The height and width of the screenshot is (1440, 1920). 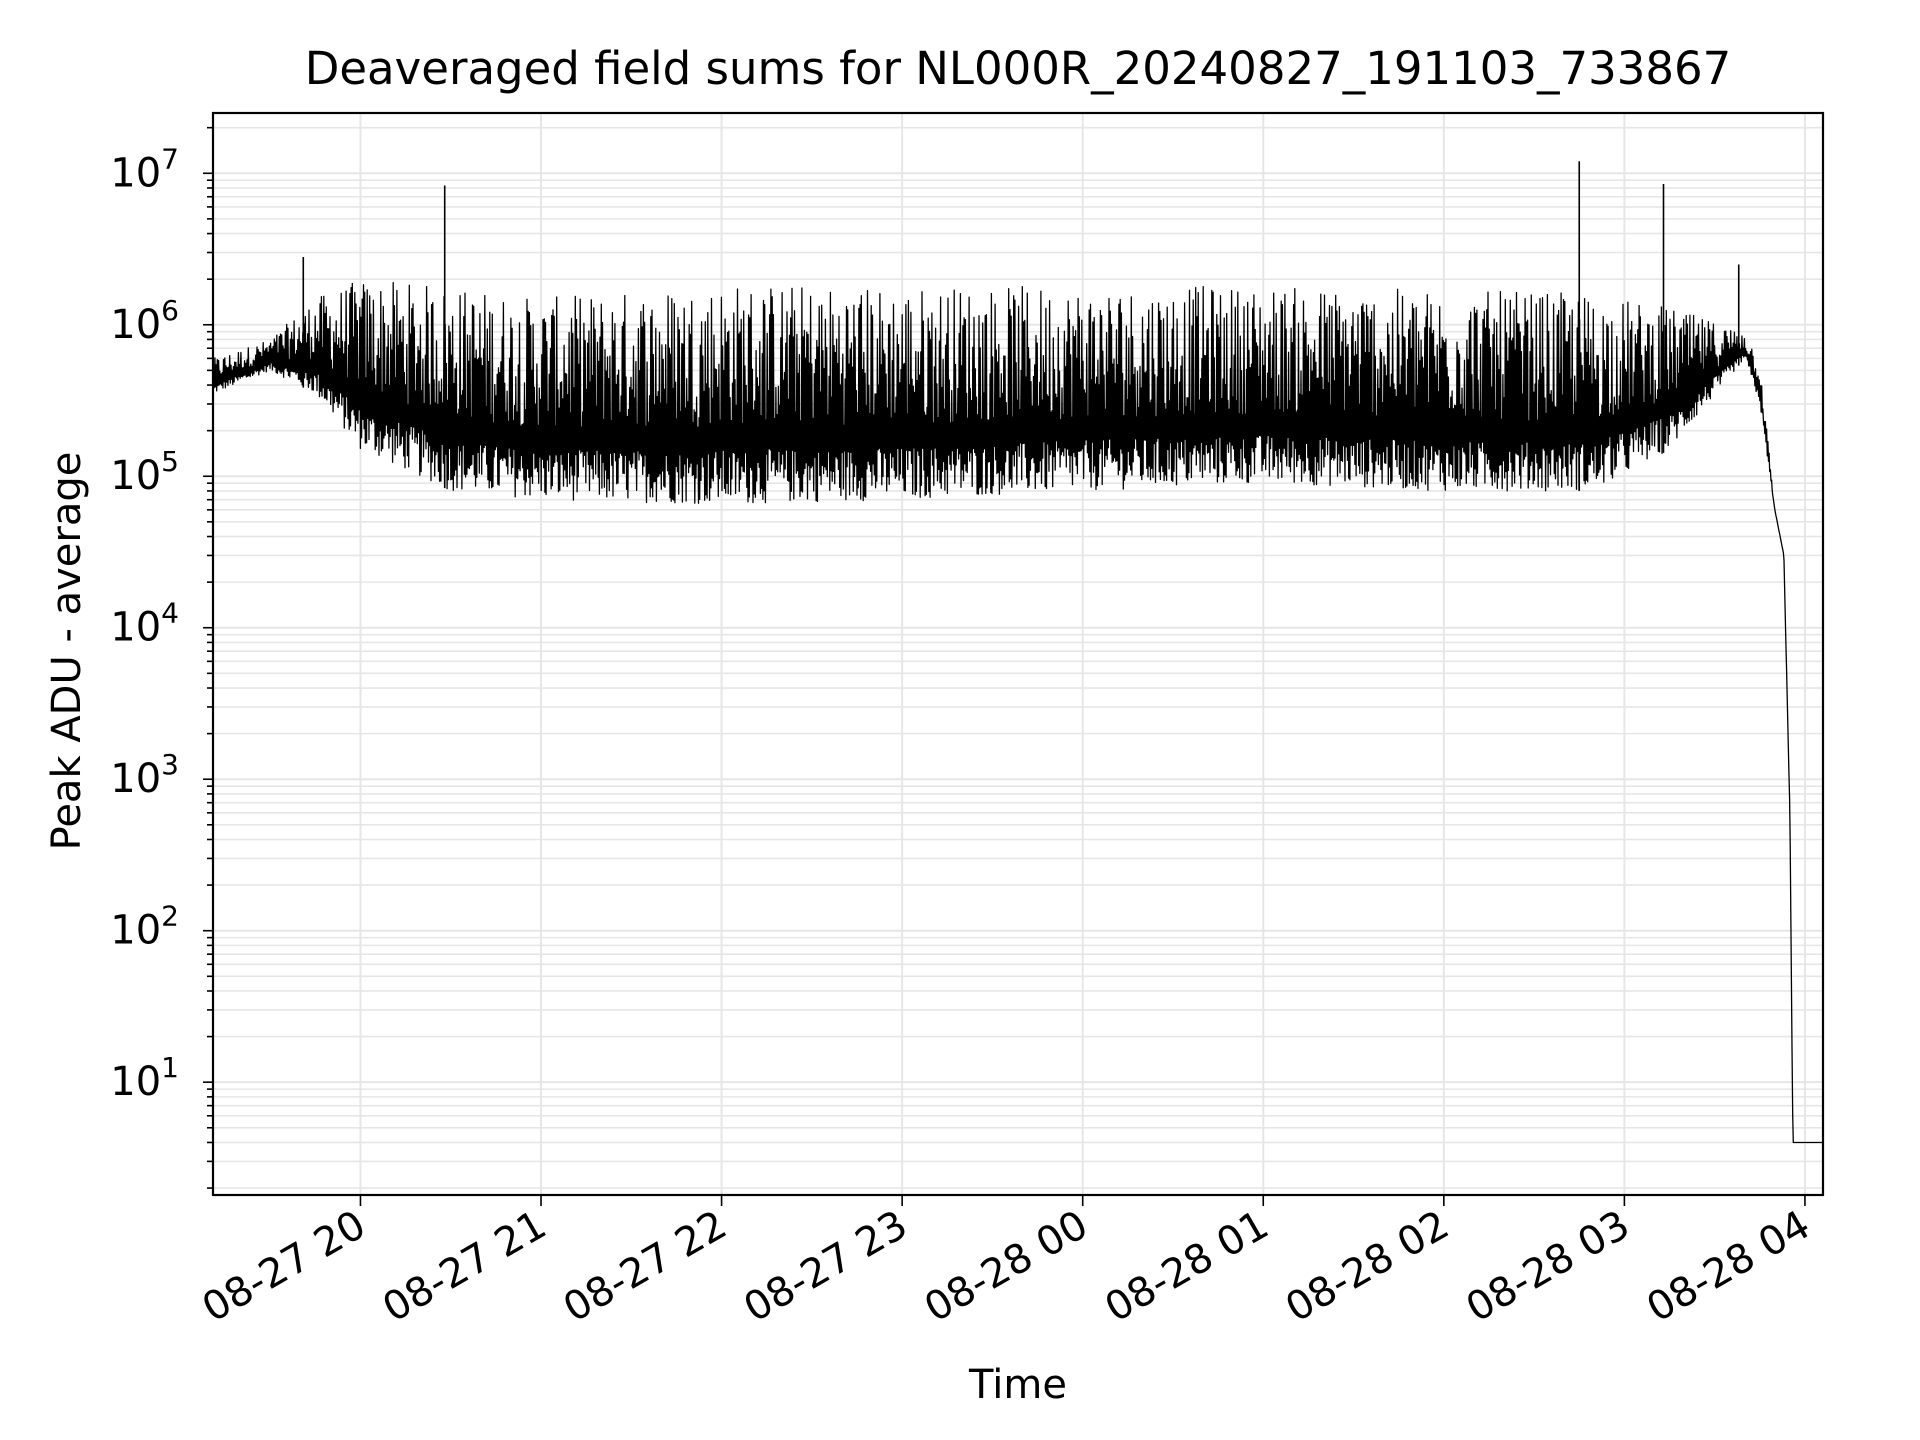 What do you see at coordinates (144, 624) in the screenshot?
I see `y-tick-label: 10⁴` at bounding box center [144, 624].